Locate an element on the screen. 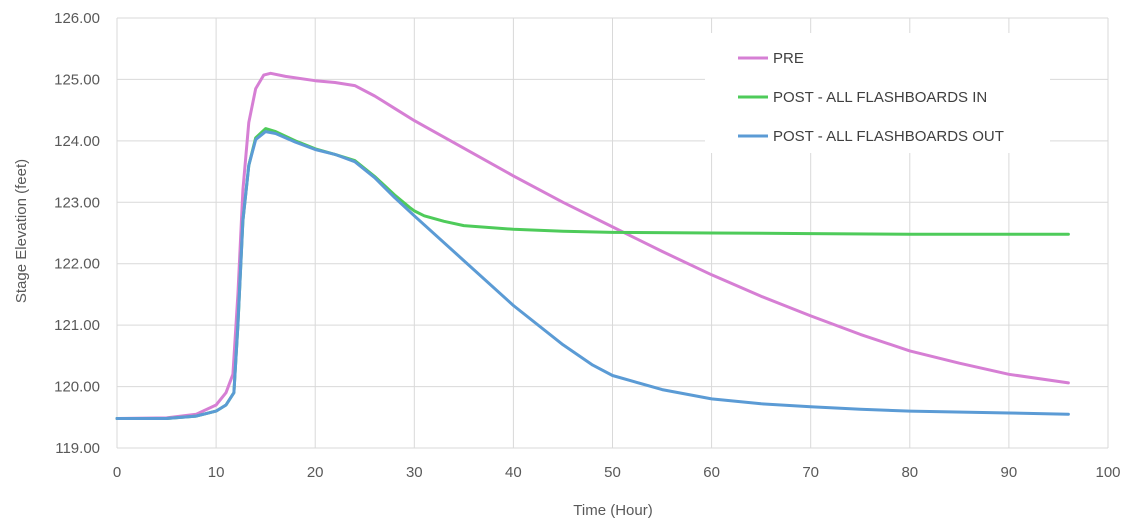  y-tick-label: 121.00 is located at coordinates (77, 325).